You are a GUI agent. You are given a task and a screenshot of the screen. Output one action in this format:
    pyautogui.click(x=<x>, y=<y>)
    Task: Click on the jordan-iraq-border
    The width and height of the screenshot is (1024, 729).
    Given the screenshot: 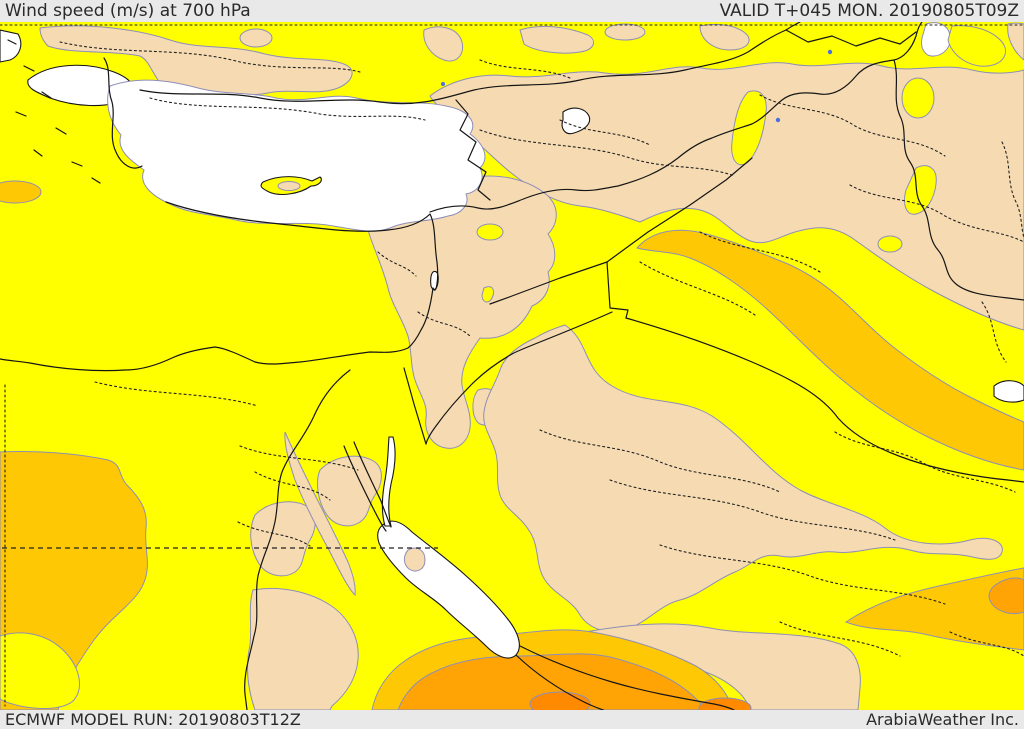 What is the action you would take?
    pyautogui.click(x=617, y=290)
    